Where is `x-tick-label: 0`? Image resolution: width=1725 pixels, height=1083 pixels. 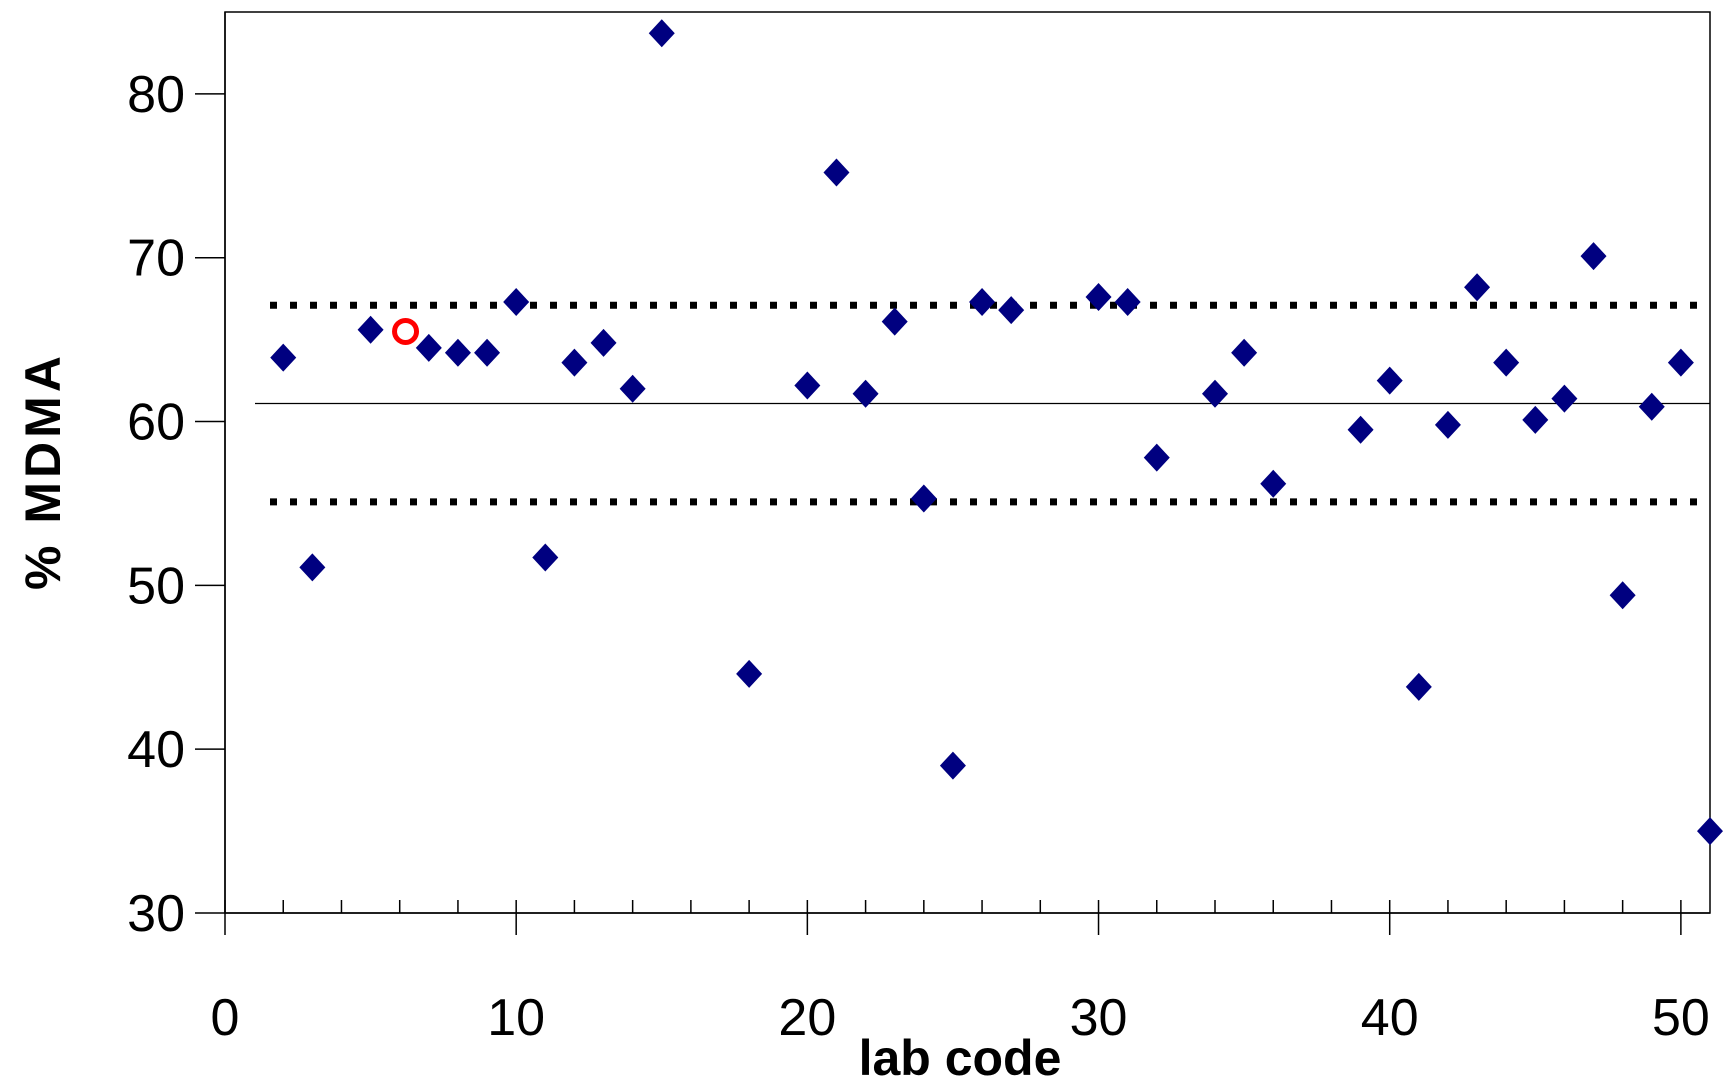
x-tick-label: 0 is located at coordinates (225, 1018).